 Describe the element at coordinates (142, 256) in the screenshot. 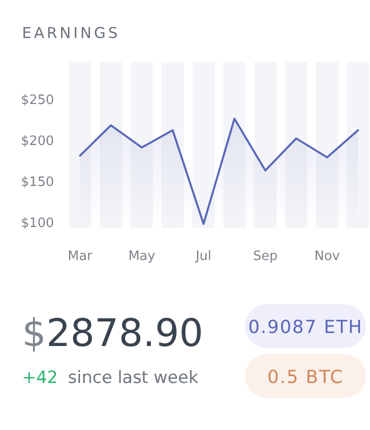

I see `x-tick-label: May` at that location.